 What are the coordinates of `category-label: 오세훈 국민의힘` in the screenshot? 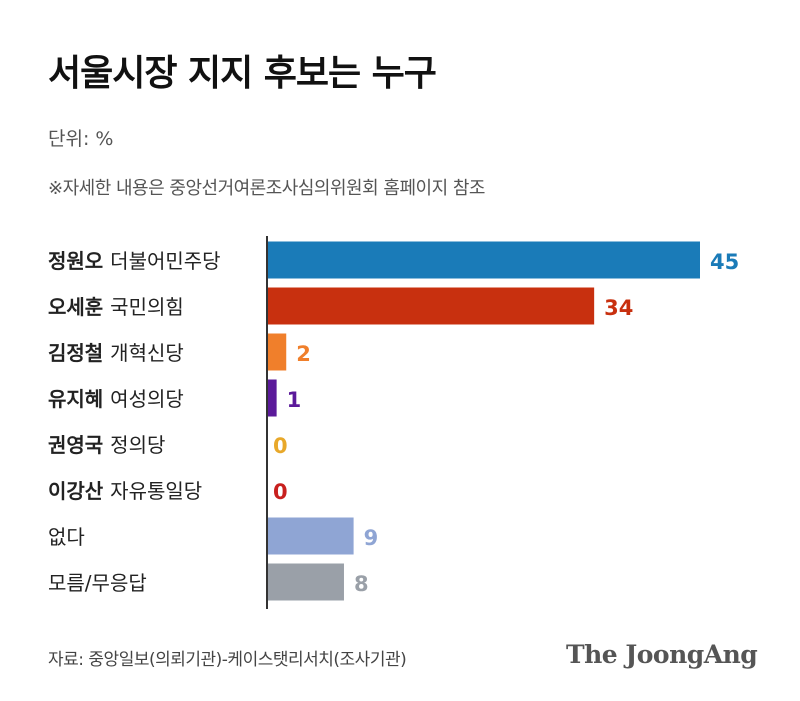 It's located at (116, 307).